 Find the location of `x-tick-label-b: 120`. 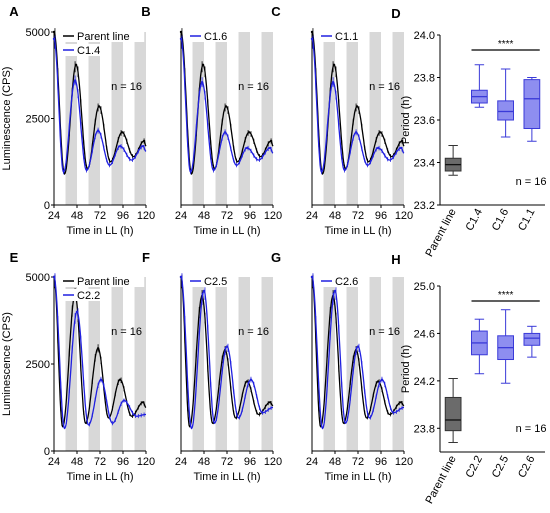

x-tick-label-b: 120 is located at coordinates (273, 216).